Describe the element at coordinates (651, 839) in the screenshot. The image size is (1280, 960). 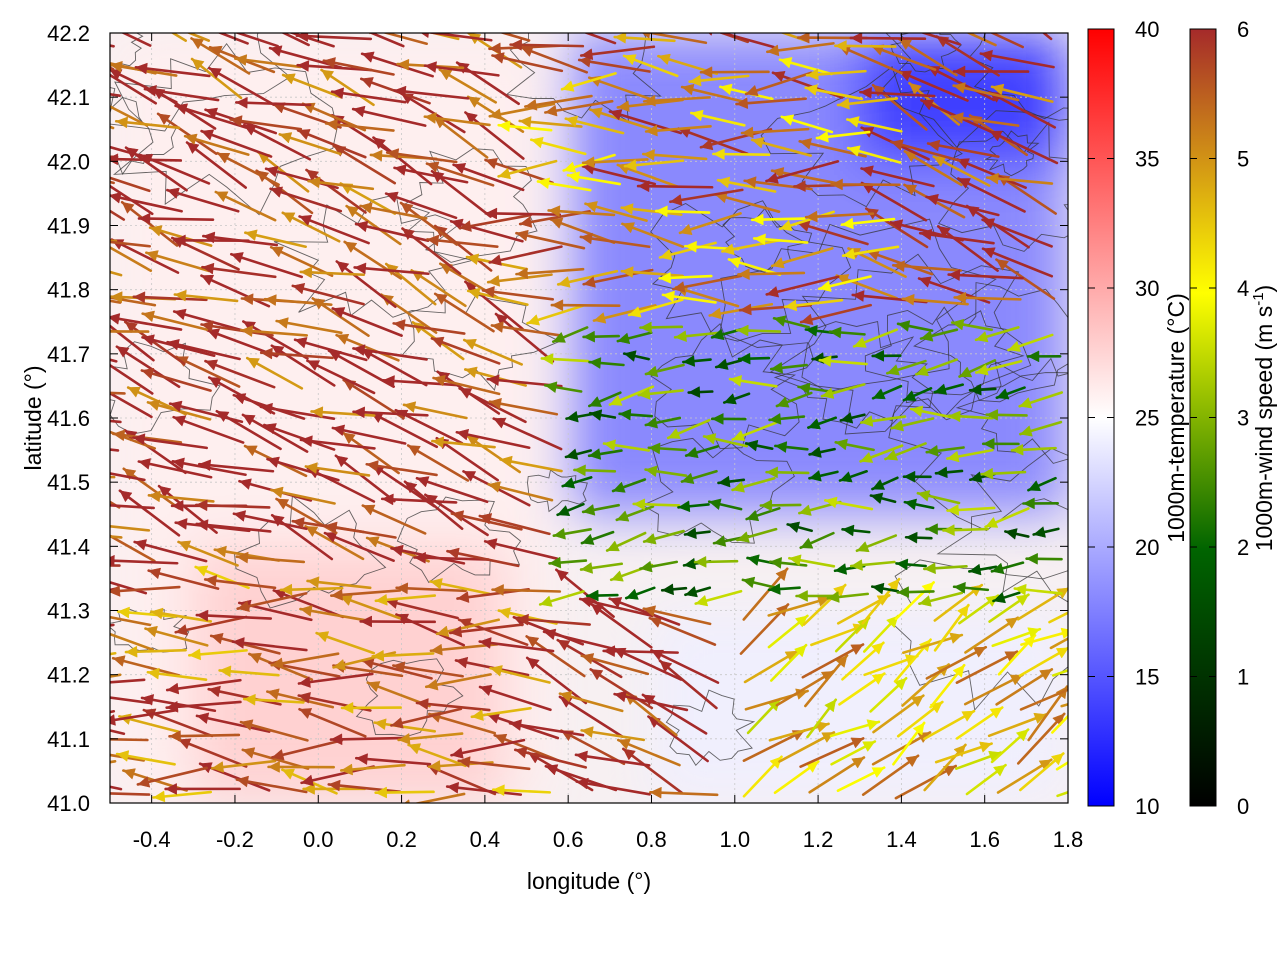
I see `x-tick-label: 0.8` at that location.